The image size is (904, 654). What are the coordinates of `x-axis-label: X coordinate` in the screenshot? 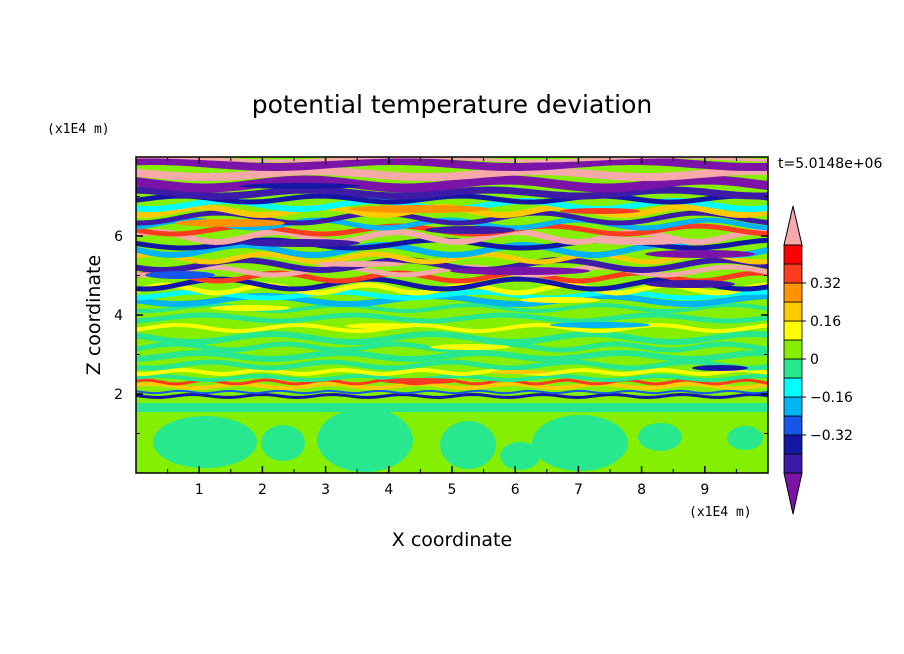 It's located at (452, 540).